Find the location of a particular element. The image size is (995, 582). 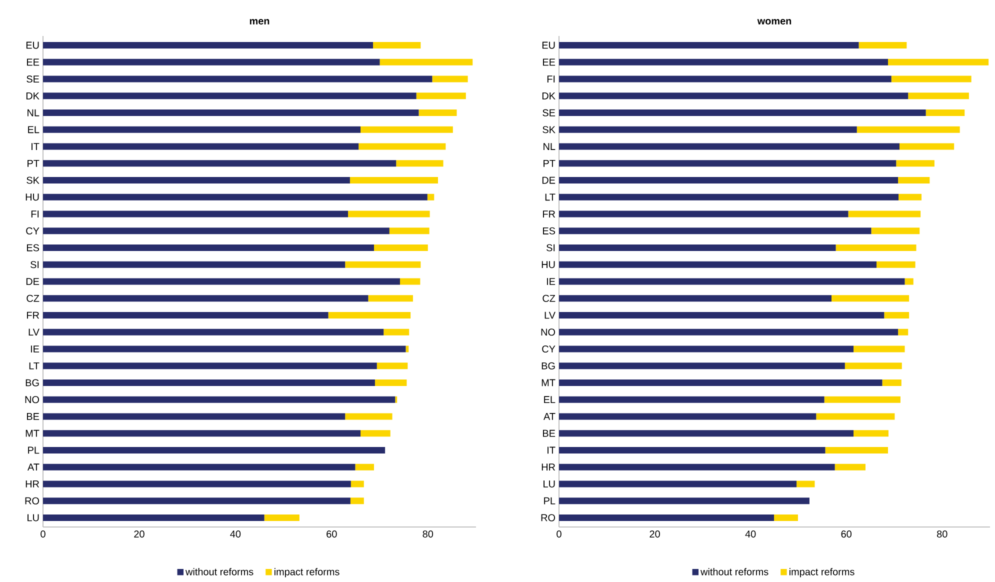

y-tick-label: AT is located at coordinates (550, 416).